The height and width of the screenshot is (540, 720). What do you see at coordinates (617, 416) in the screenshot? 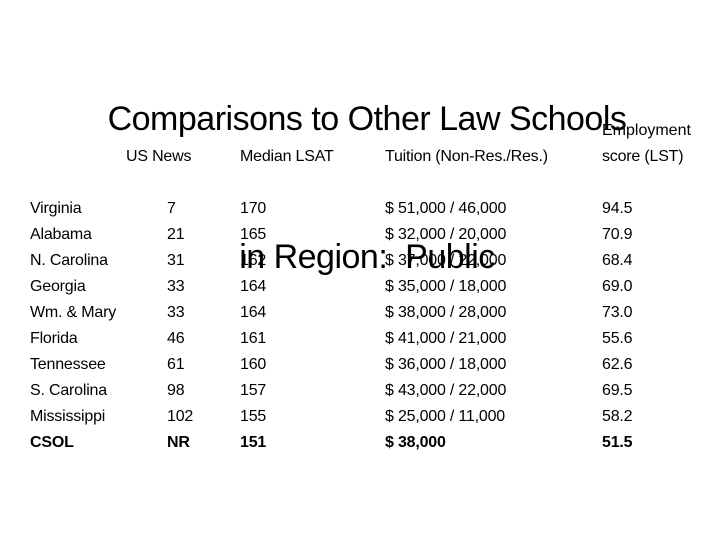
I see `cell-employment-score: 58.2` at bounding box center [617, 416].